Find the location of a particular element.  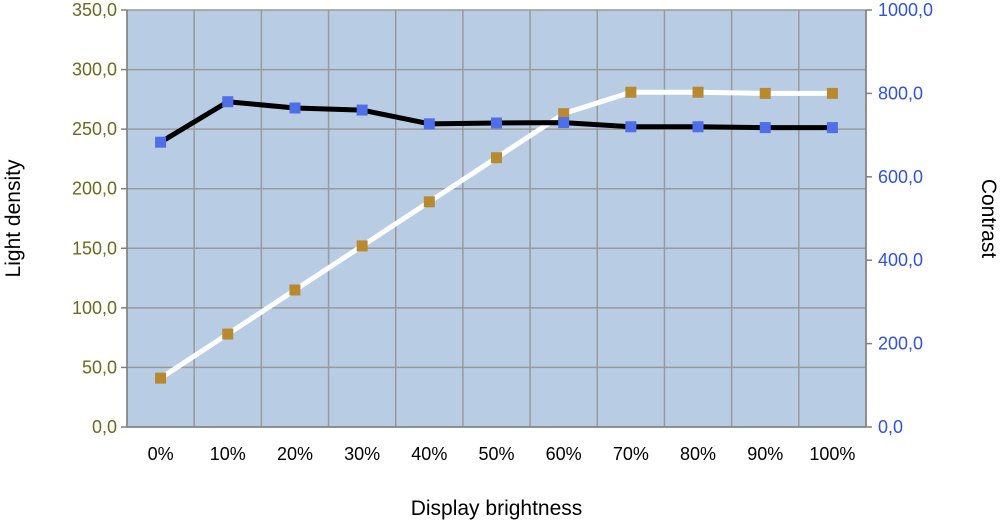

left-tick-label: 250,0 is located at coordinates (94, 129).